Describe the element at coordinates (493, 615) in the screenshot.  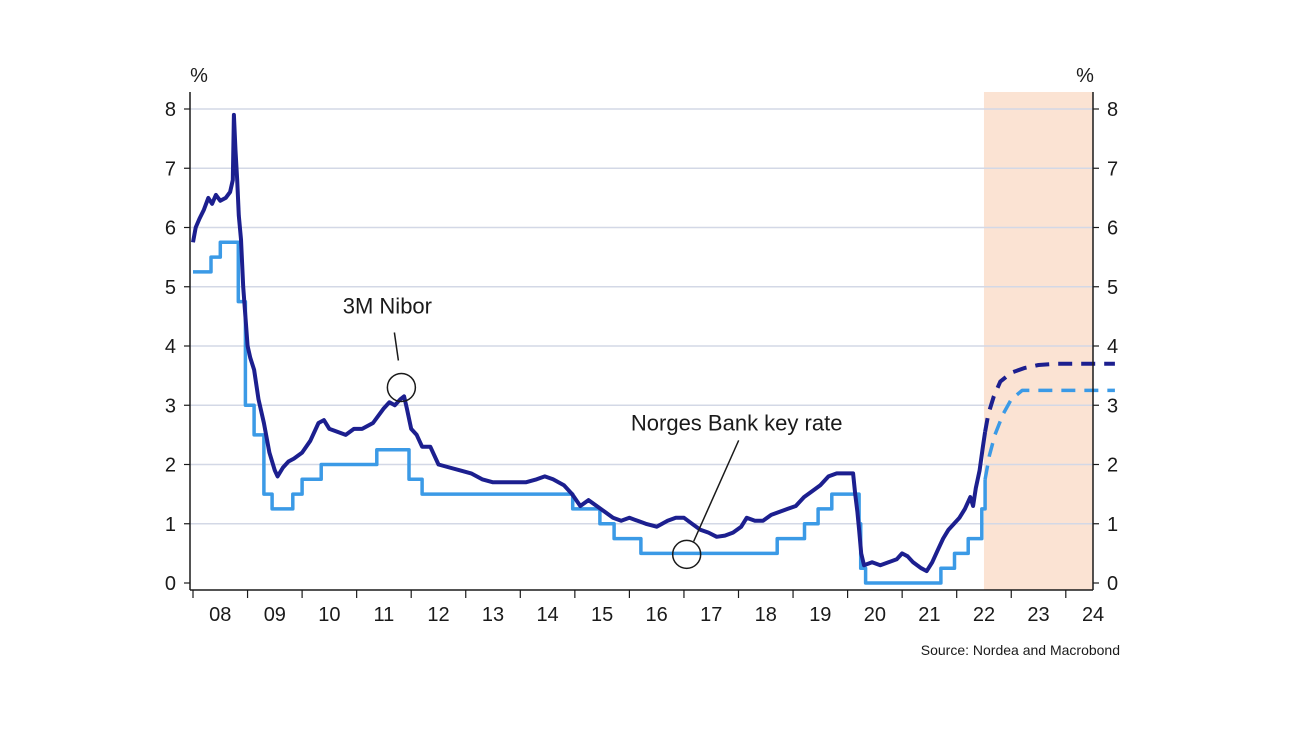
I see `x-tick-label: 13` at that location.